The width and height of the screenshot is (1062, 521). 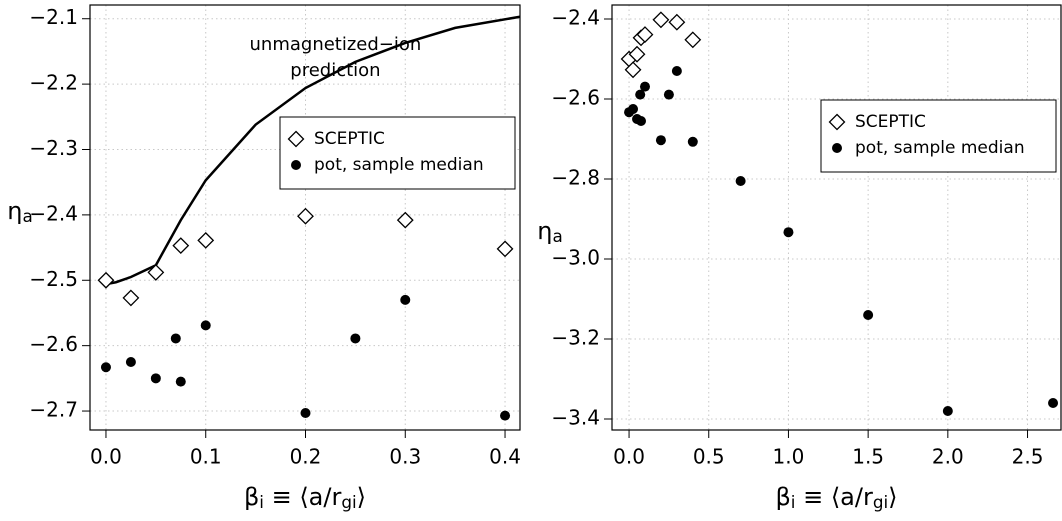 I want to click on y-tick-label: −2.1, so click(x=53, y=17).